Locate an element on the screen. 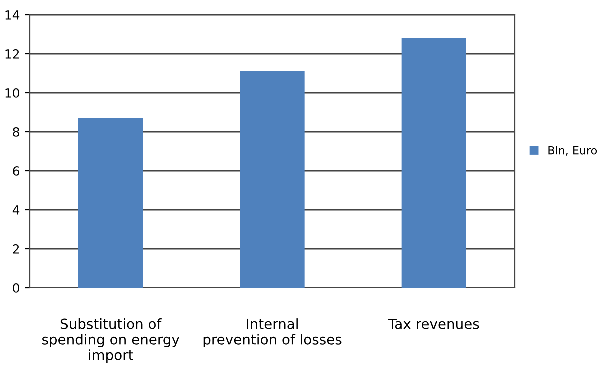 This screenshot has height=379, width=604. legend-label: Bln, Euro is located at coordinates (573, 151).